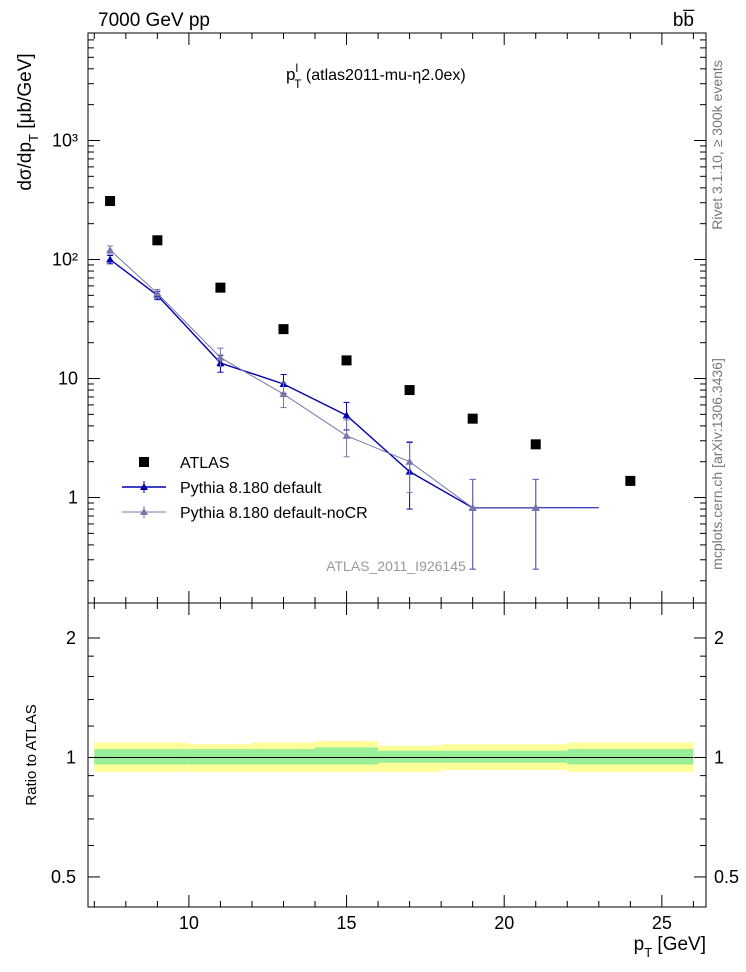  Describe the element at coordinates (396, 566) in the screenshot. I see `watermark: ATLAS_2011_I926145` at that location.